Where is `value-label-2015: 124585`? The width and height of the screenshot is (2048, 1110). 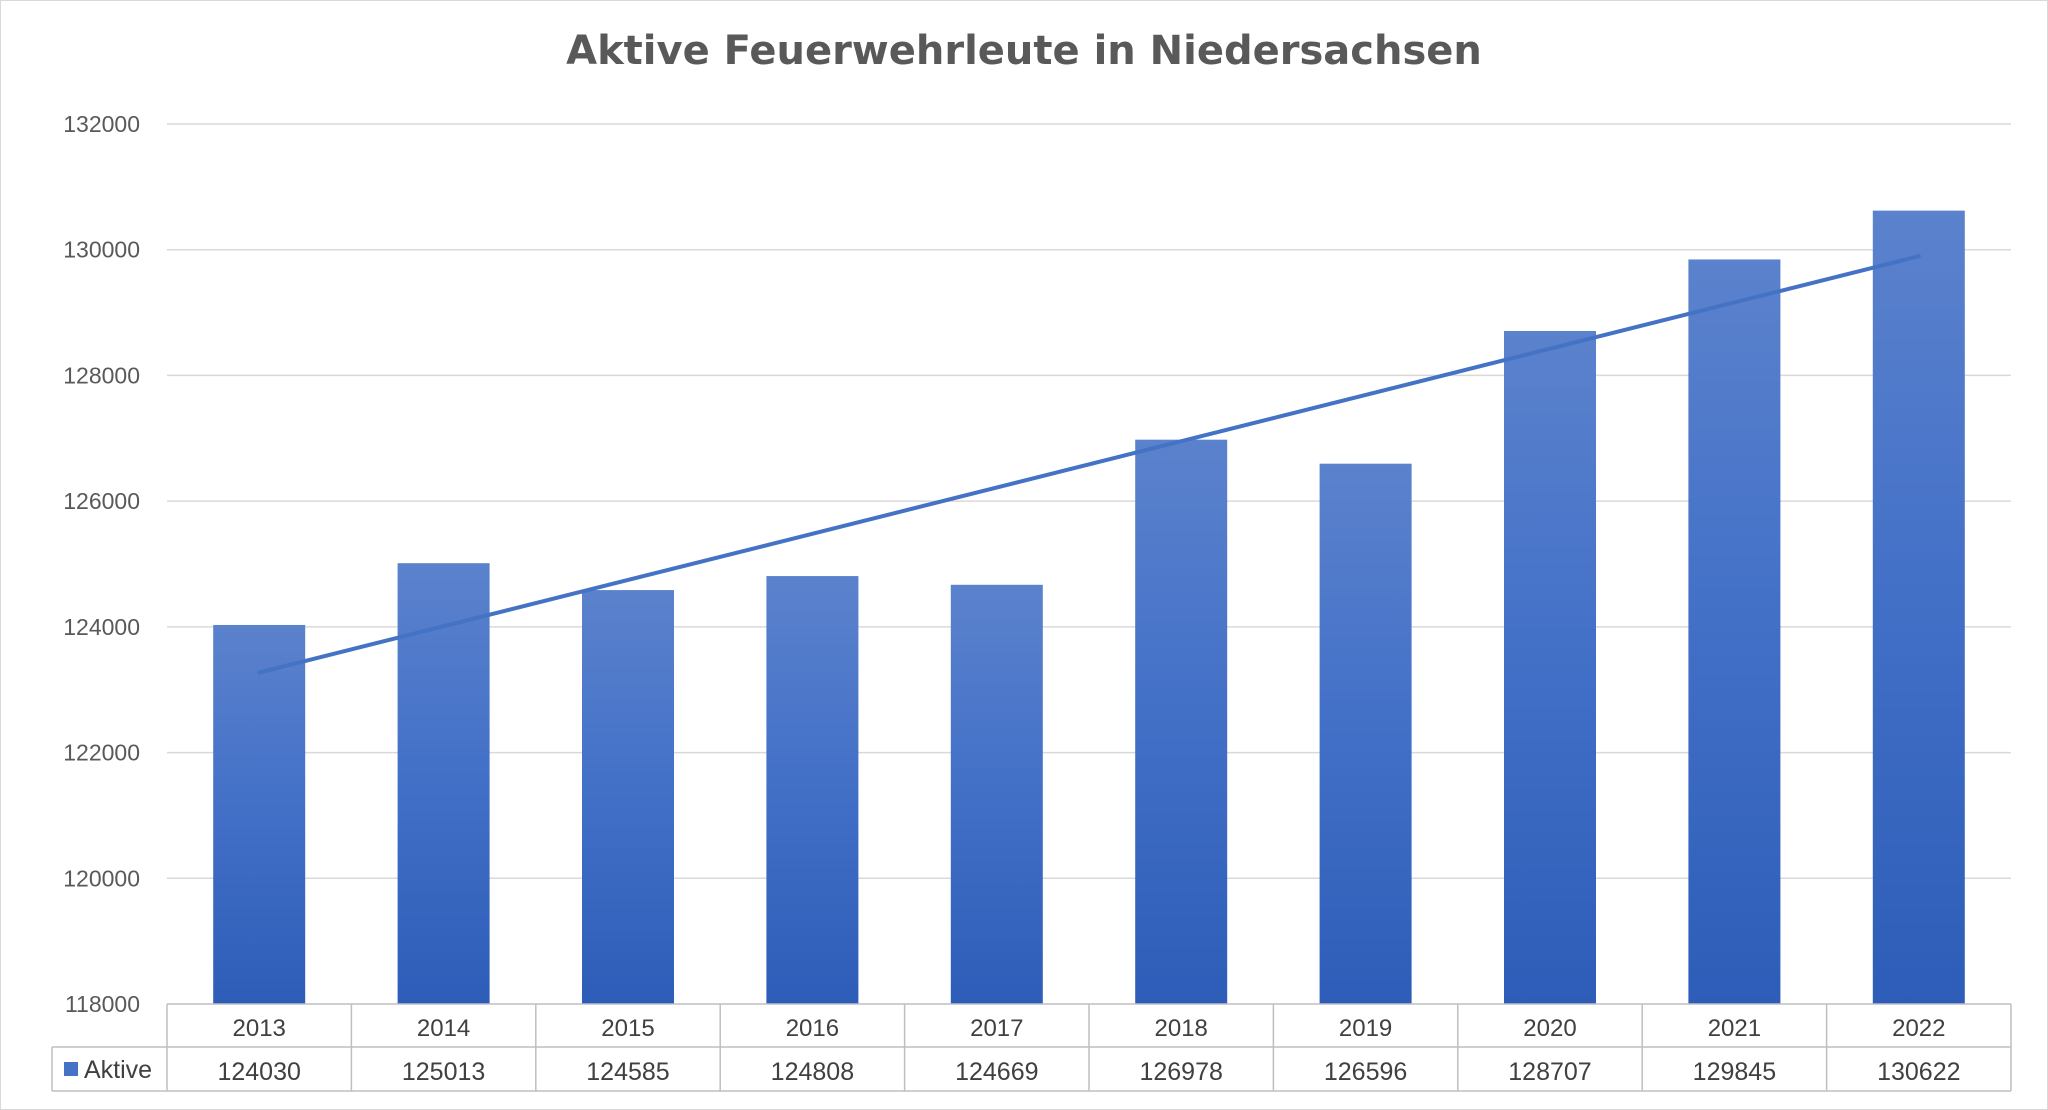 value-label-2015: 124585 is located at coordinates (627, 1072).